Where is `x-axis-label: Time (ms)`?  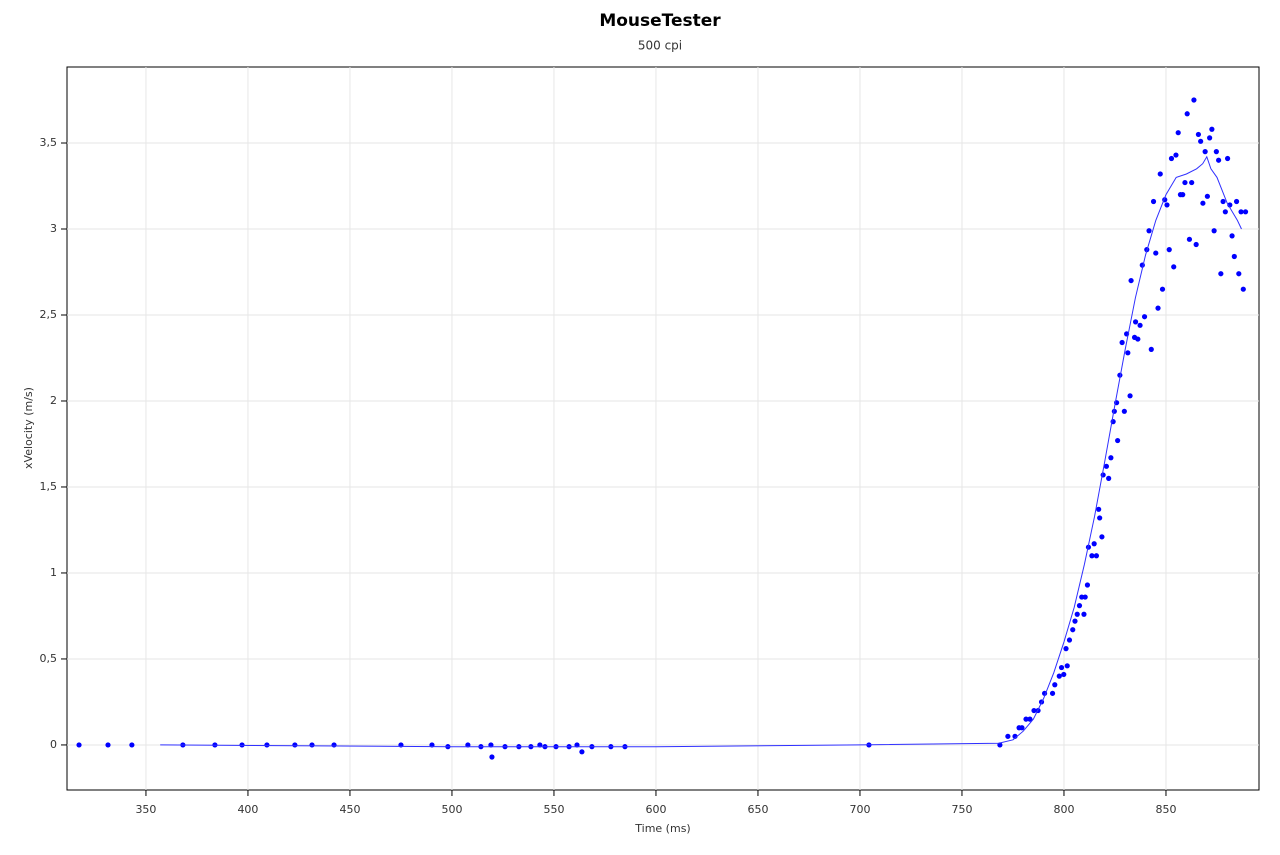 x-axis-label: Time (ms) is located at coordinates (662, 828).